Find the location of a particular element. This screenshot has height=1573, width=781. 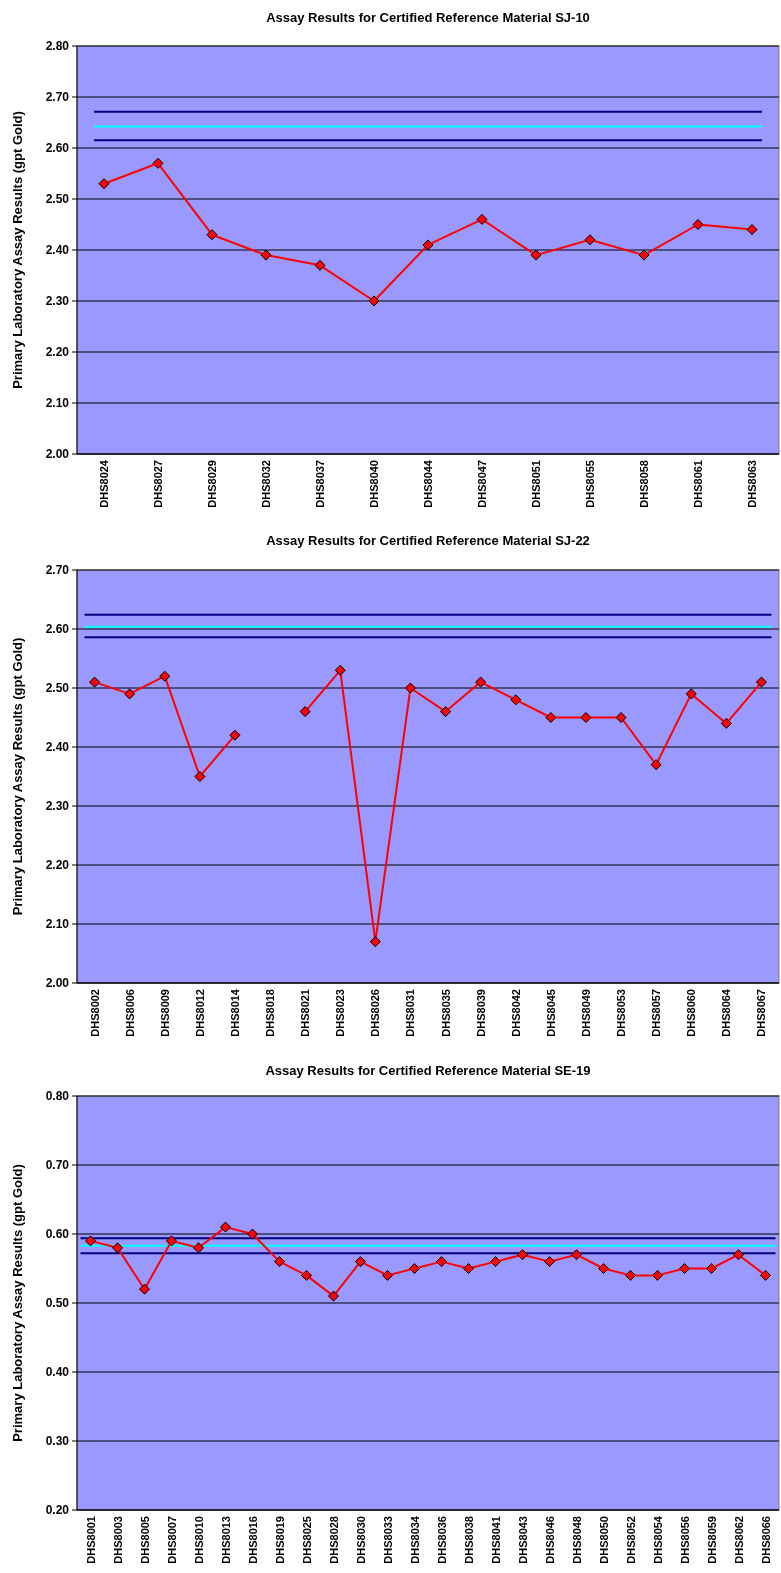

x-tick-label: DHS8021 is located at coordinates (305, 1013).